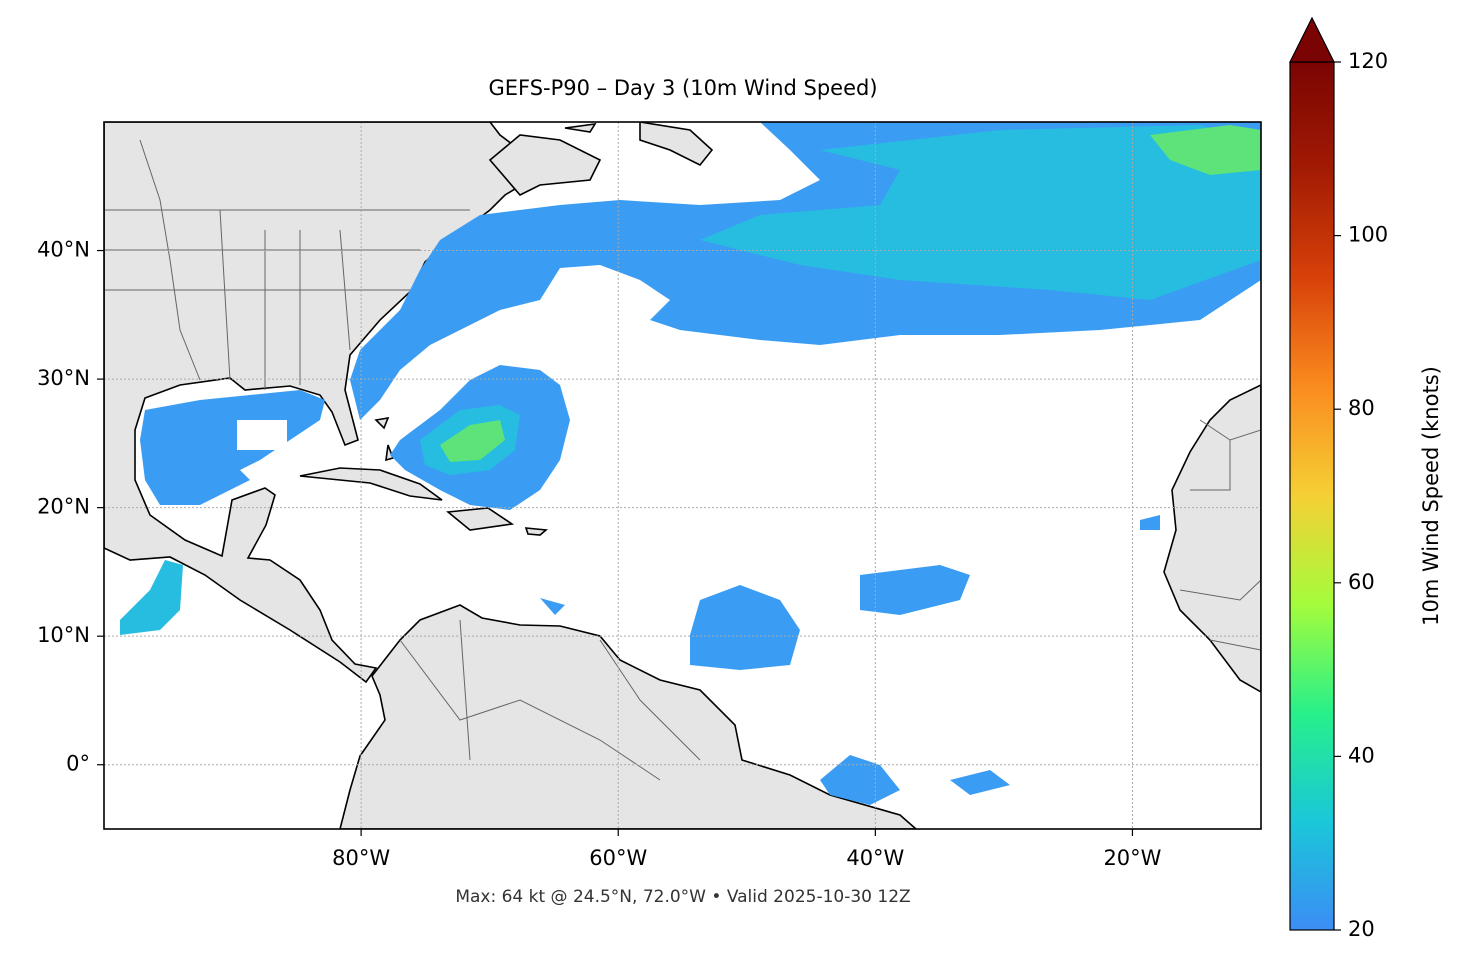 Image resolution: width=1466 pixels, height=973 pixels. What do you see at coordinates (1361, 408) in the screenshot?
I see `colorbar-tick-label: 80` at bounding box center [1361, 408].